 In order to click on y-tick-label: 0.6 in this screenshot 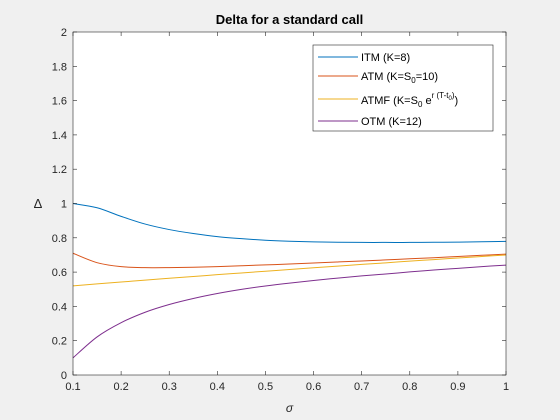, I will do `click(59, 273)`.